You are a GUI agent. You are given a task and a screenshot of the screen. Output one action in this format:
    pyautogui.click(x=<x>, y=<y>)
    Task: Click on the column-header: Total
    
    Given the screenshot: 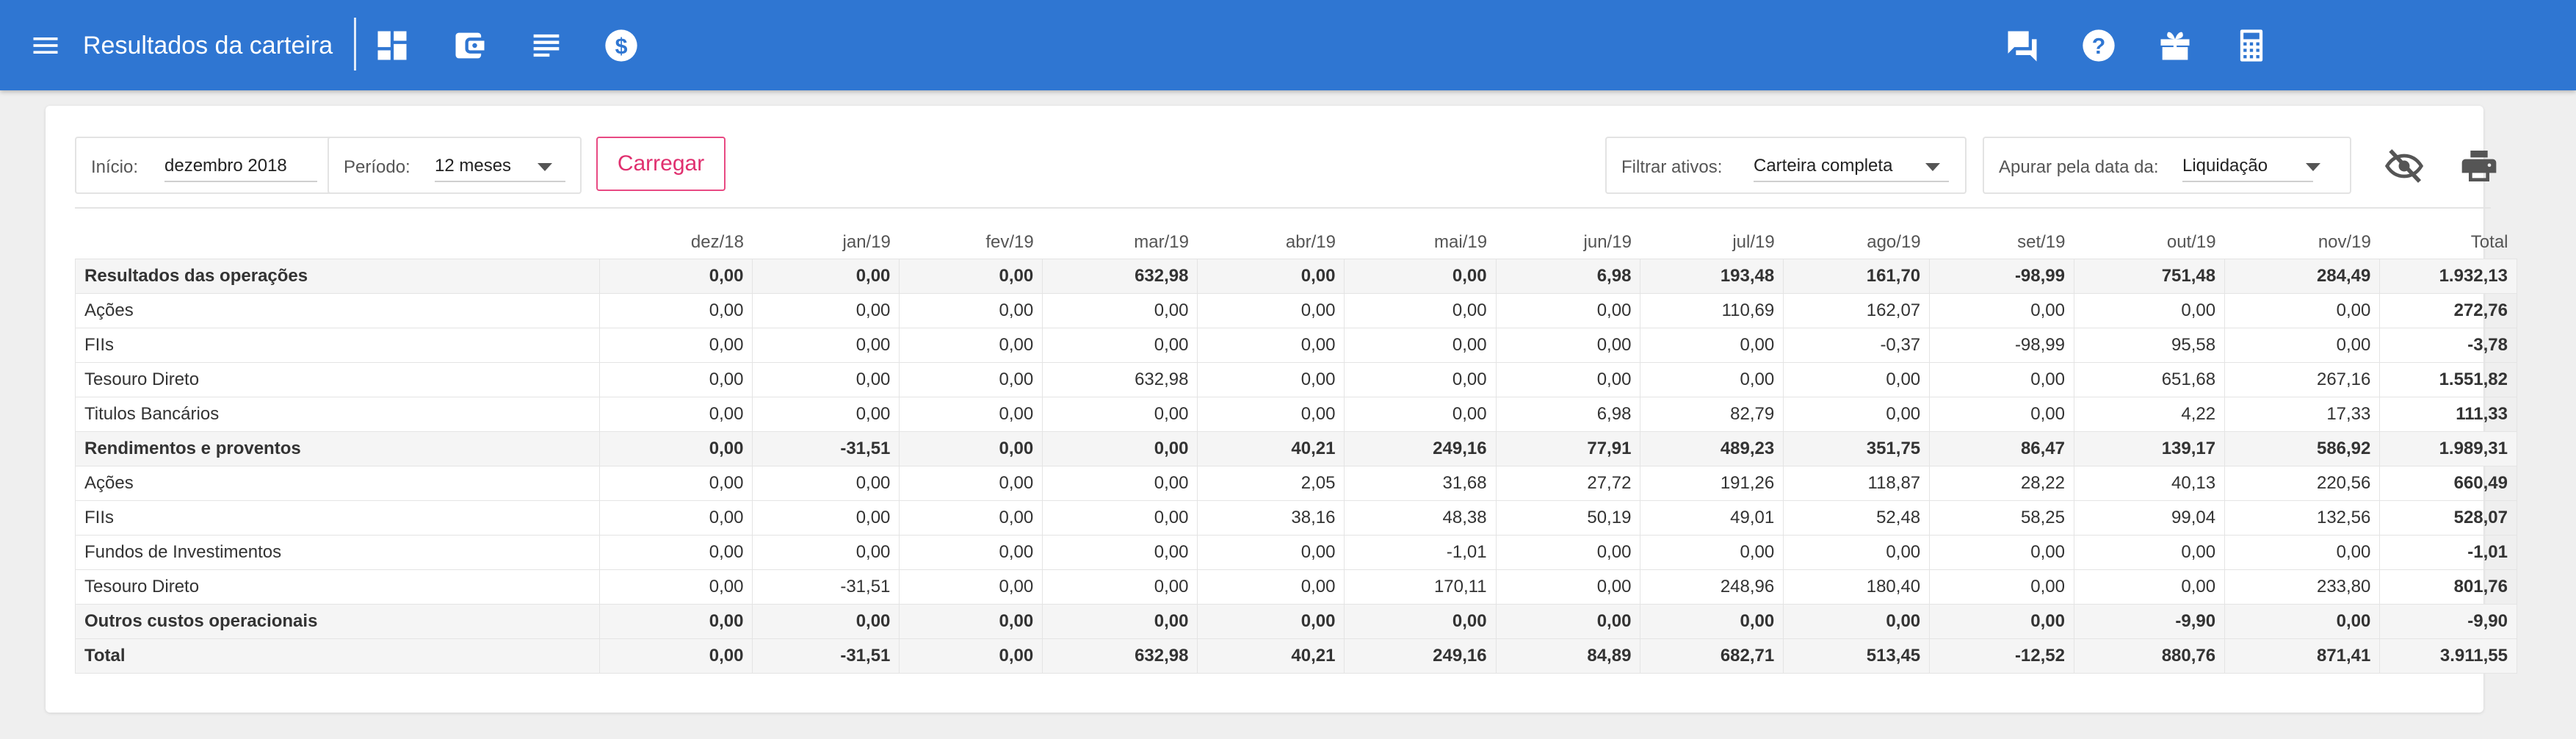 What is the action you would take?
    pyautogui.click(x=2489, y=242)
    